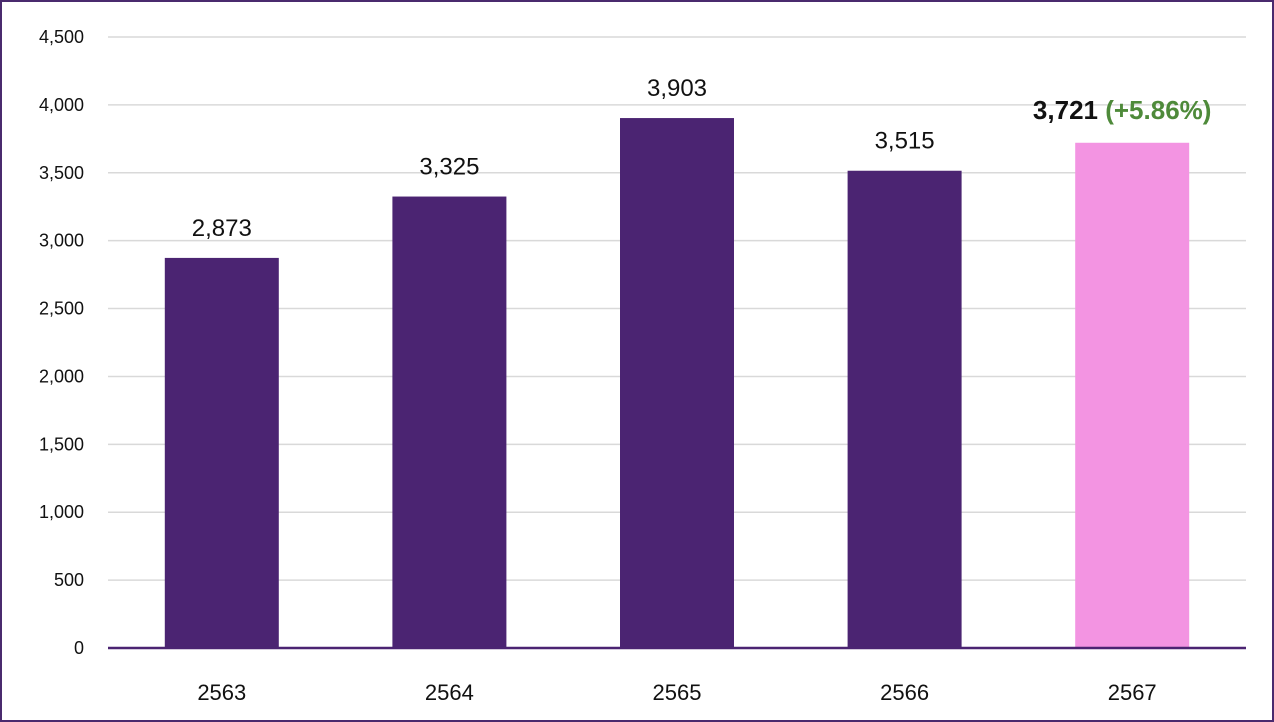 The width and height of the screenshot is (1274, 722). I want to click on y-tick-label: 3,000, so click(61, 241).